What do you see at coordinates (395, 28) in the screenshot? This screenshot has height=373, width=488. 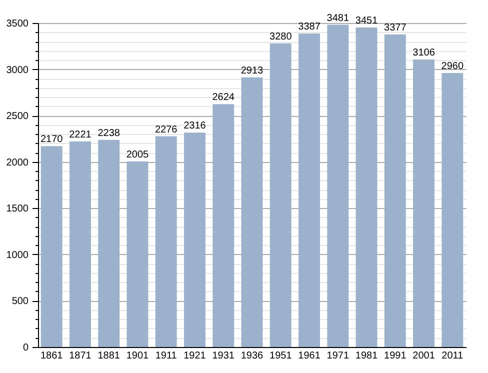 I see `data-label: 3377` at bounding box center [395, 28].